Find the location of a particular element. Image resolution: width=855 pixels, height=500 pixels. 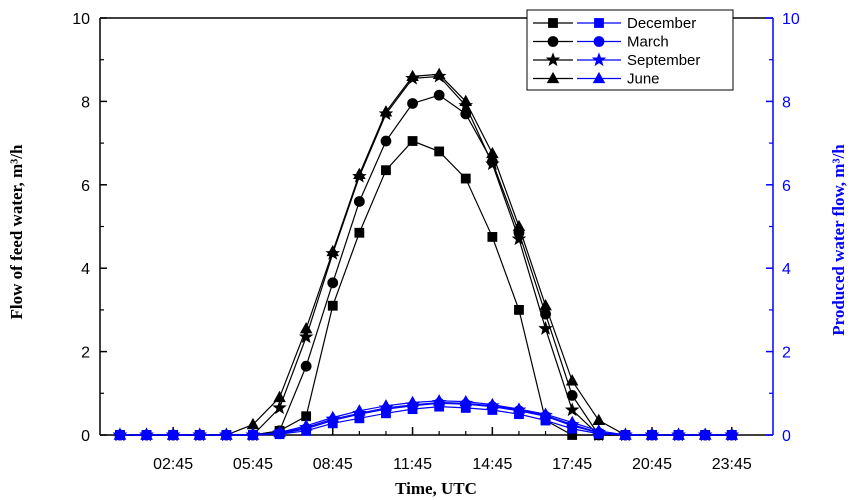

legend-entry-september: September is located at coordinates (616, 60).